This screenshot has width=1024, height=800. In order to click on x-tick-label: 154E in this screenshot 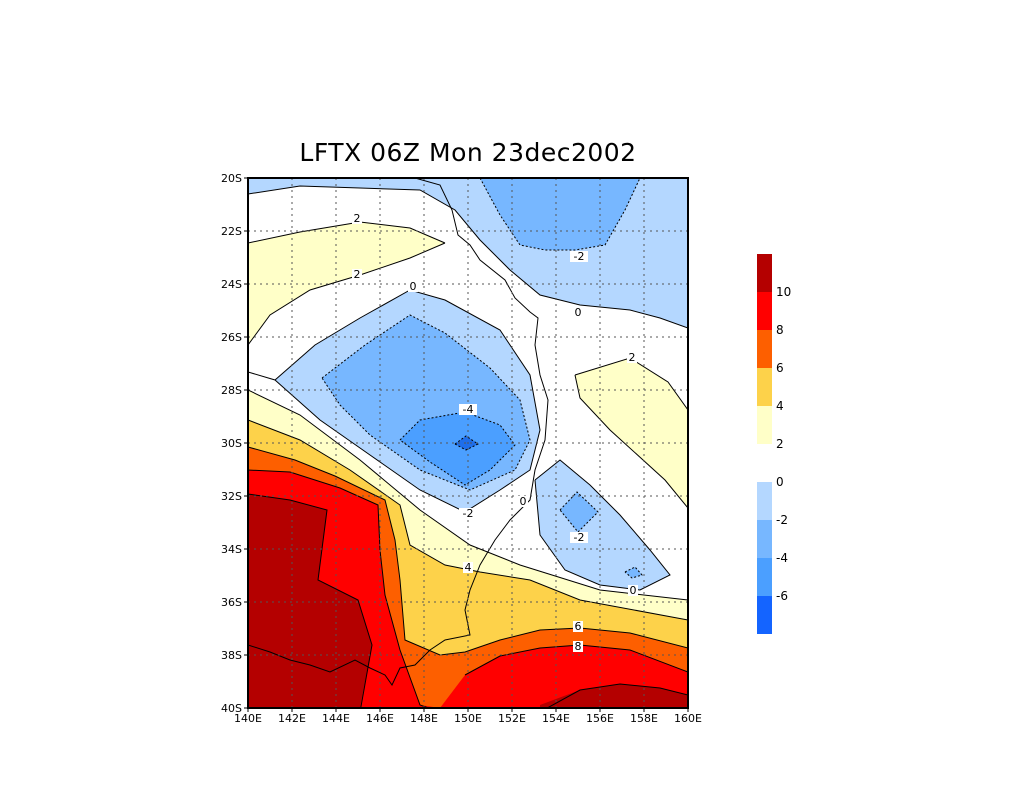, I will do `click(556, 718)`.